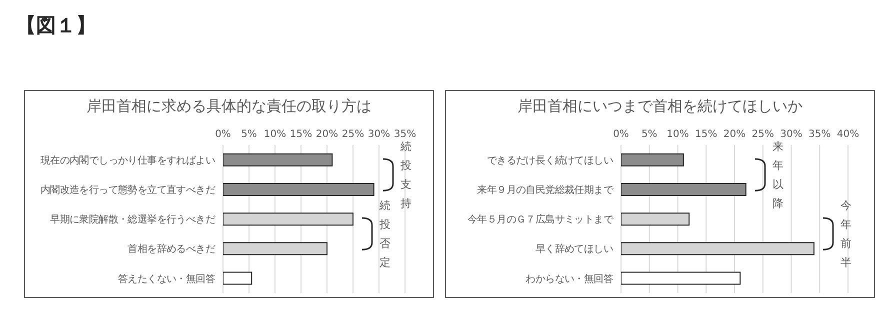 Image resolution: width=882 pixels, height=320 pixels. Describe the element at coordinates (385, 234) in the screenshot. I see `annotation: 続投否定` at that location.